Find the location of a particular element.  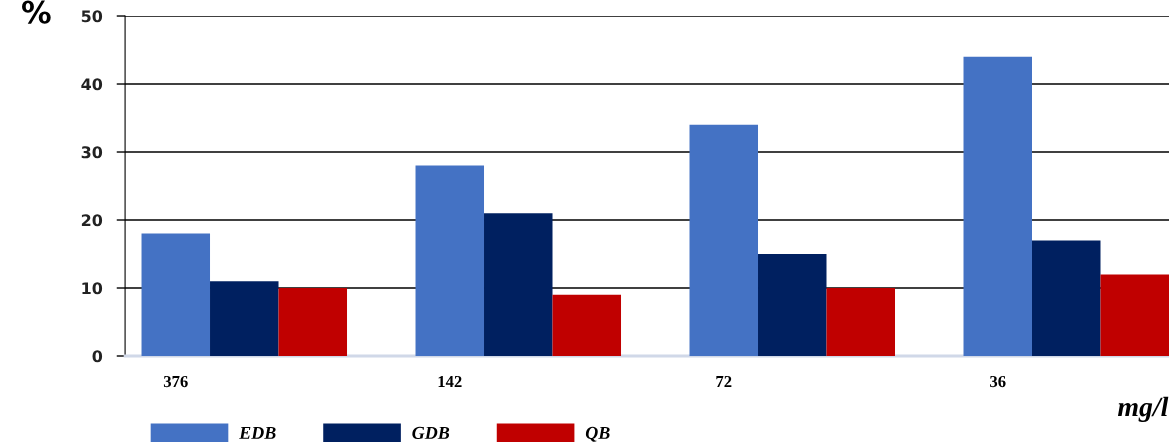

y-tick-label: 50 is located at coordinates (92, 16).